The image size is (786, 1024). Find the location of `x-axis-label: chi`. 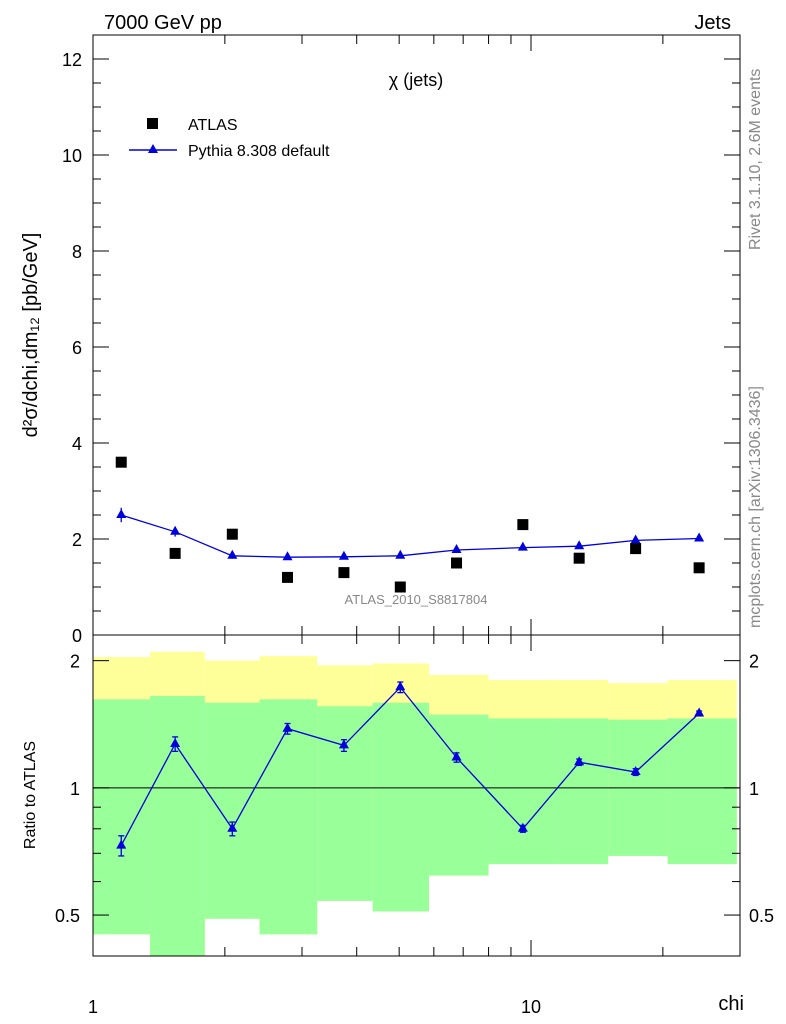

x-axis-label: chi is located at coordinates (731, 1004).